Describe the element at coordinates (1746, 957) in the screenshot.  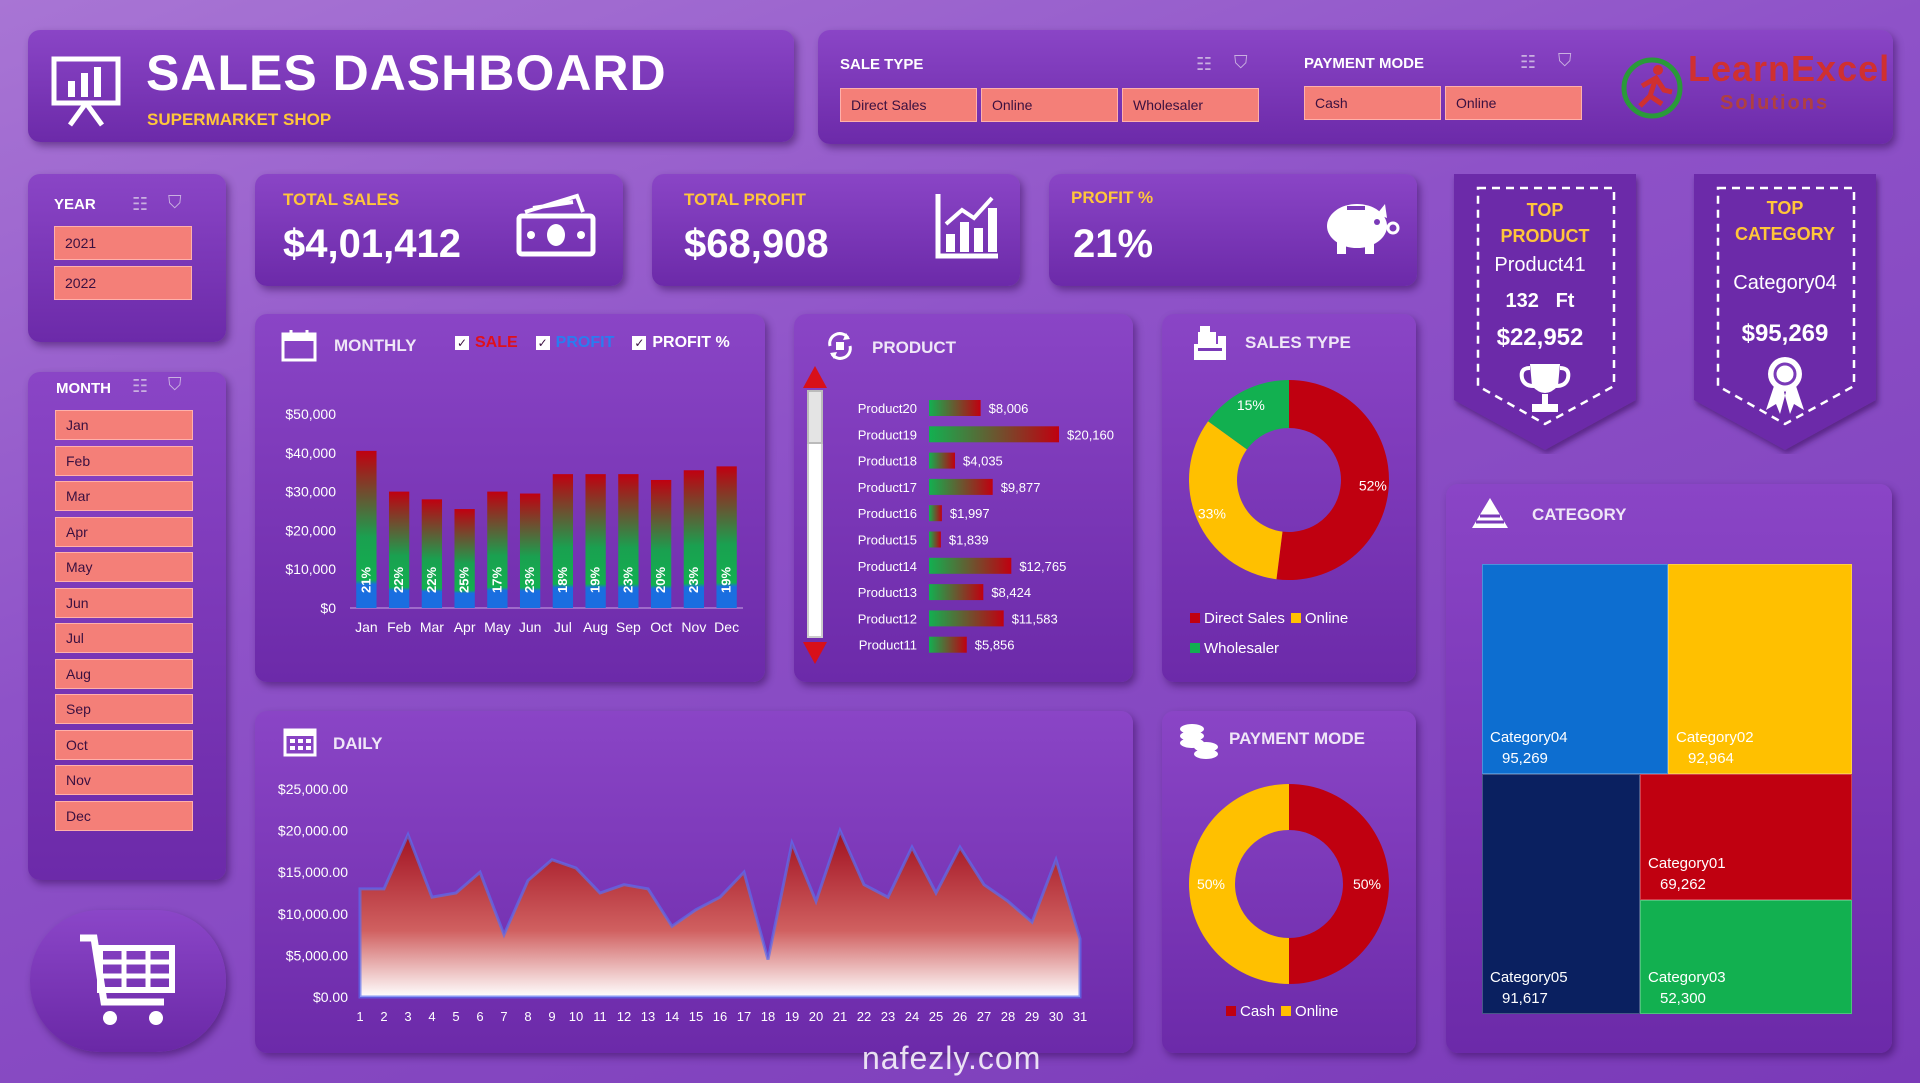
I see `treemap-tile: Category03 52,300` at that location.